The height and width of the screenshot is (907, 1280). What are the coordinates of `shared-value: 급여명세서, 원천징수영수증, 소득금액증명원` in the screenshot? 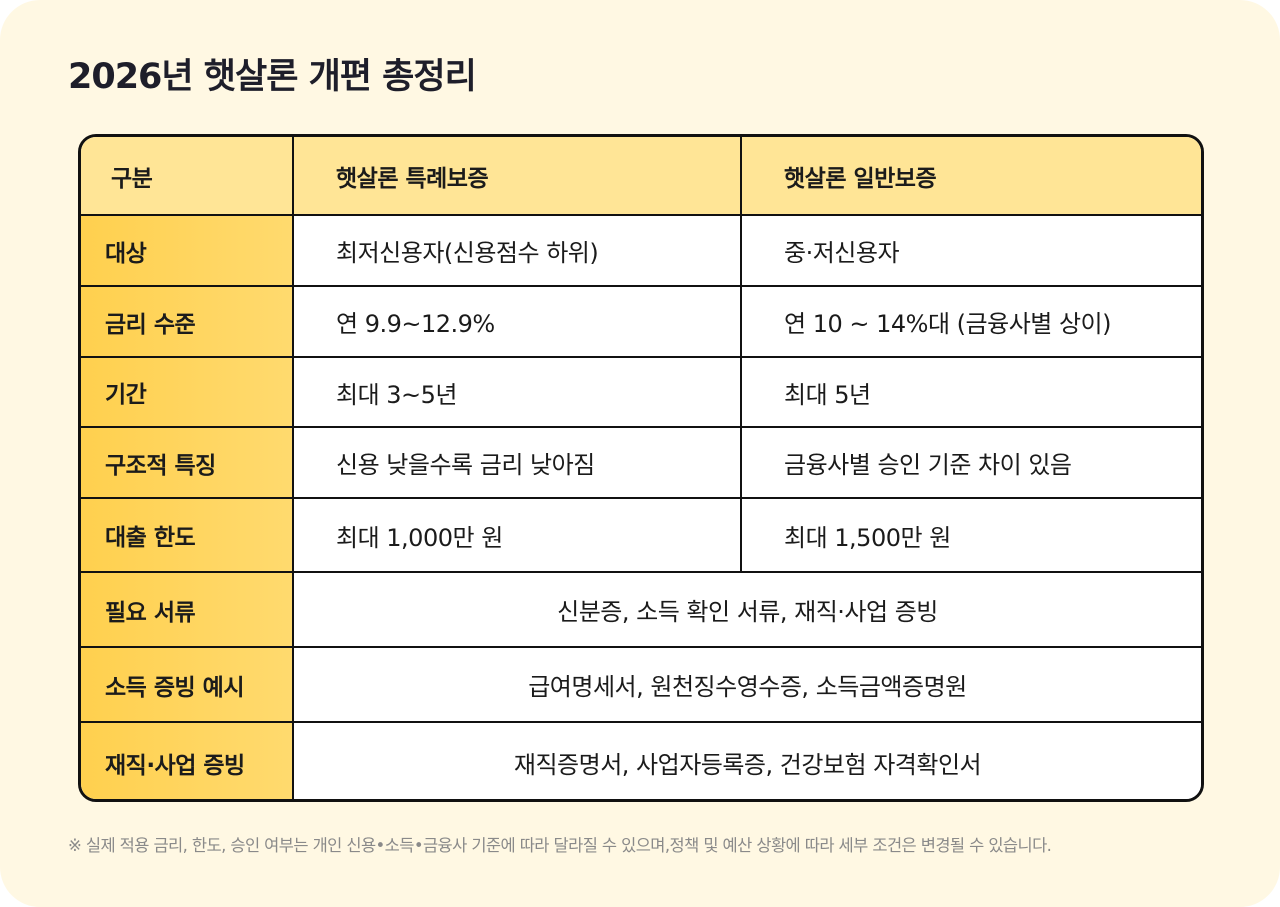 It's located at (746, 684).